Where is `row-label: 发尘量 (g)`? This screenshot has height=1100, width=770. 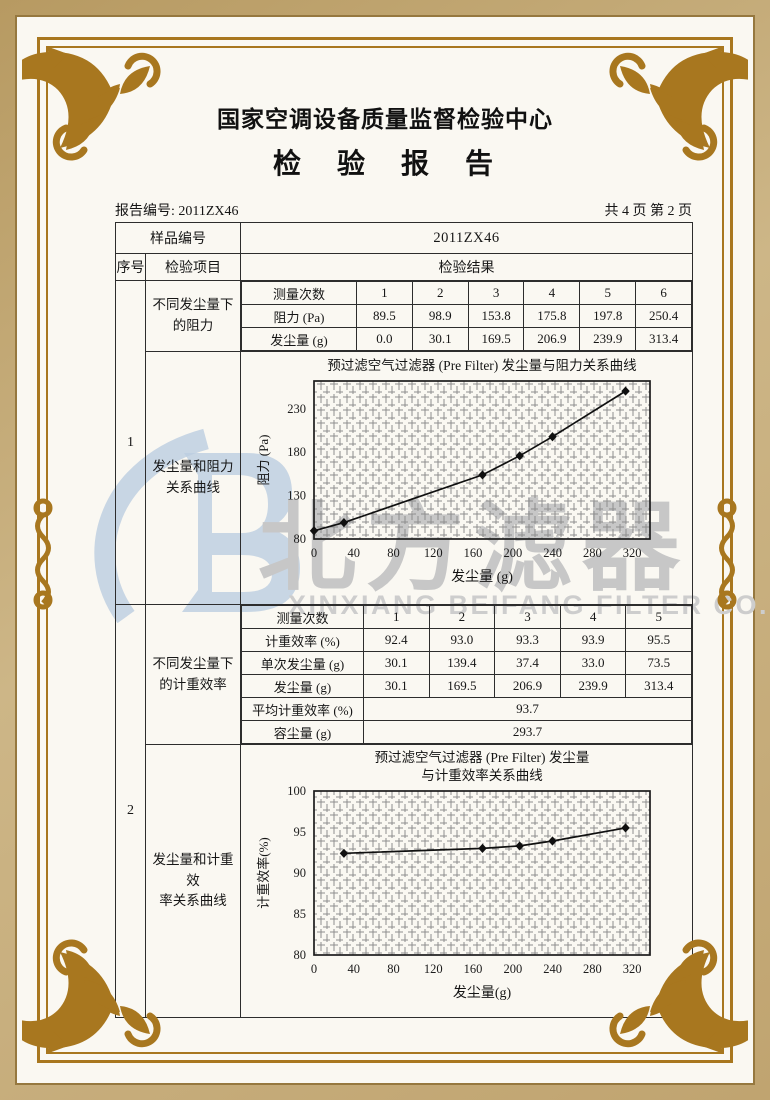
row-label: 发尘量 (g) is located at coordinates (302, 686).